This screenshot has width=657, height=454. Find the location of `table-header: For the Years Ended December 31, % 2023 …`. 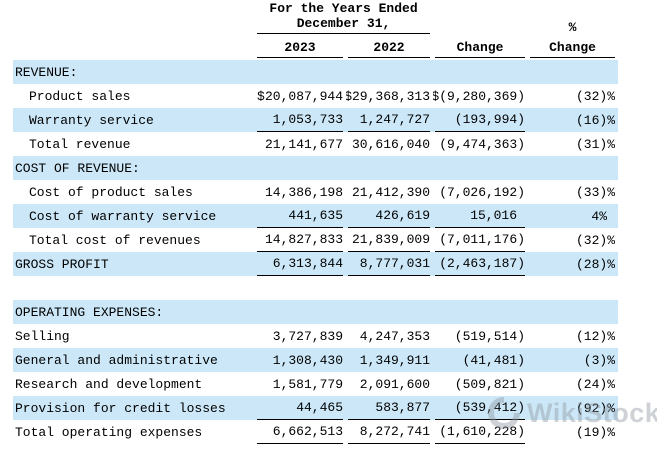

table-header: For the Years Ended December 31, % 2023 … is located at coordinates (315, 30).